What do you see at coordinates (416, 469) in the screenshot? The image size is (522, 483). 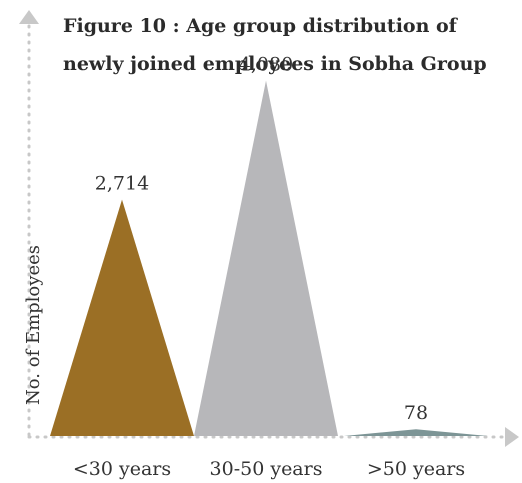 I see `x-tick-label-2: >50 years` at bounding box center [416, 469].